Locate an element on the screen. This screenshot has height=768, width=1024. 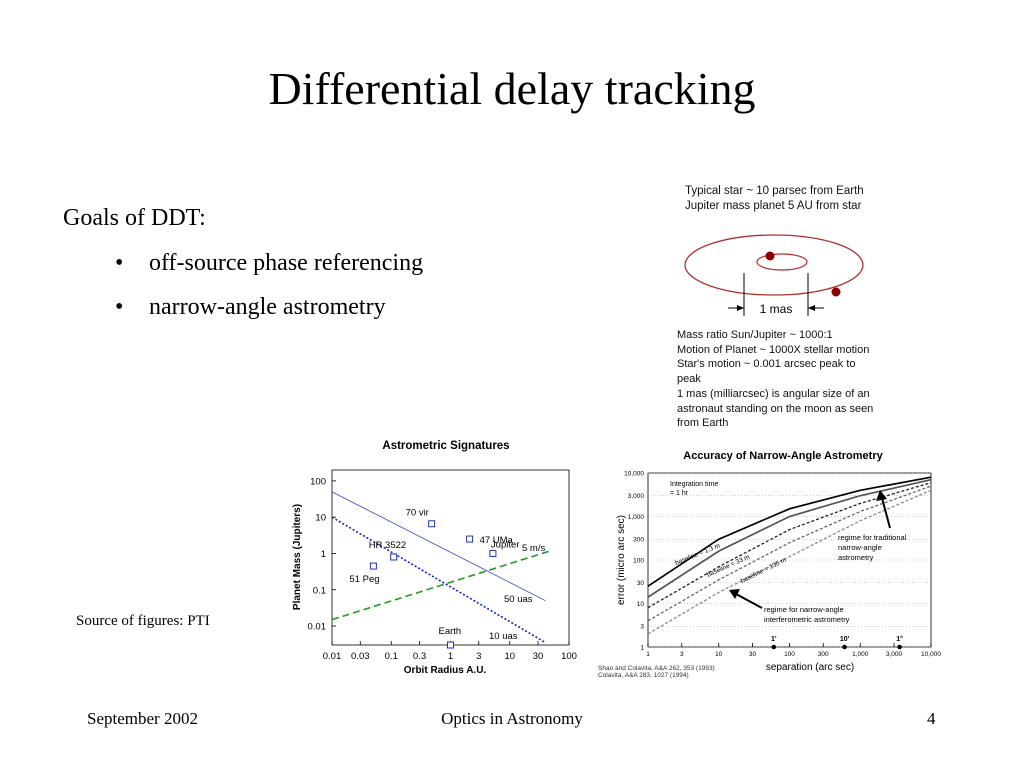
y-tick-label: 10 is located at coordinates (320, 518).